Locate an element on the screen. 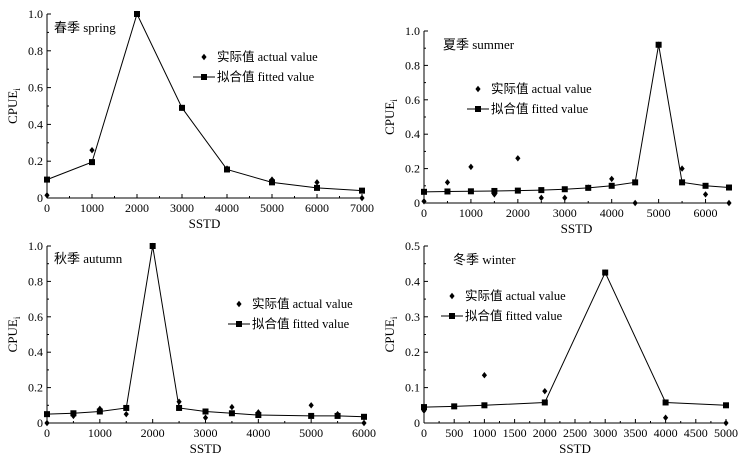 This screenshot has width=743, height=458. y-tick-label: 1.0 is located at coordinates (35, 246).